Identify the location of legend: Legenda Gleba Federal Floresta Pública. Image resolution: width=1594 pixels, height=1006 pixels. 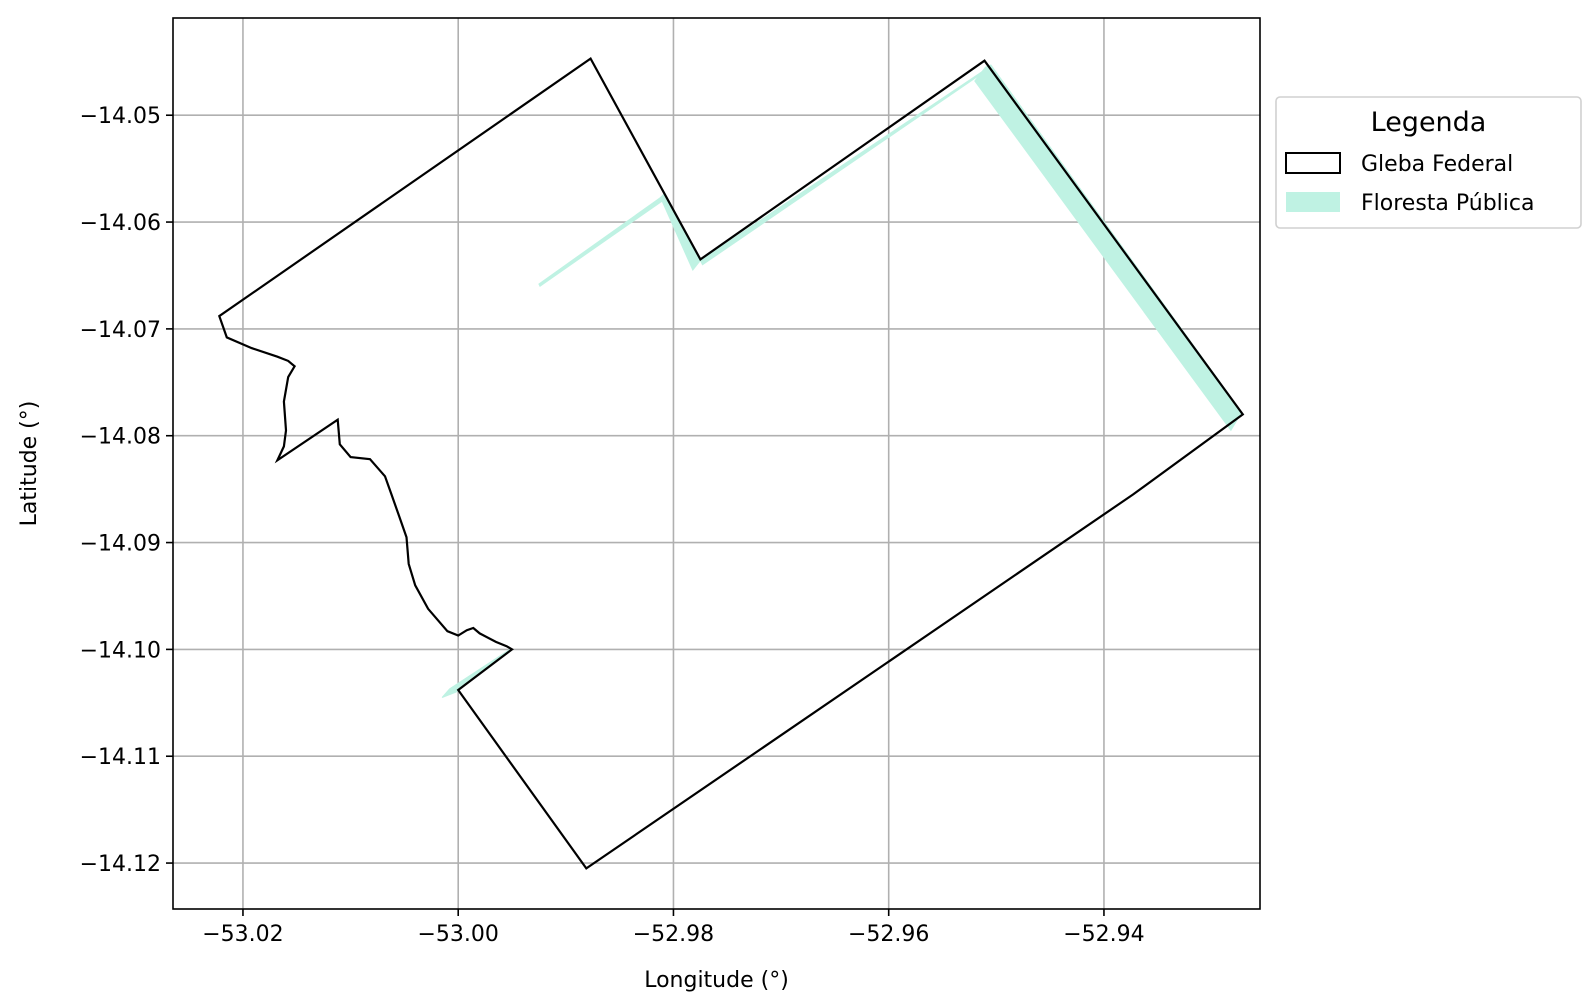
(1428, 162).